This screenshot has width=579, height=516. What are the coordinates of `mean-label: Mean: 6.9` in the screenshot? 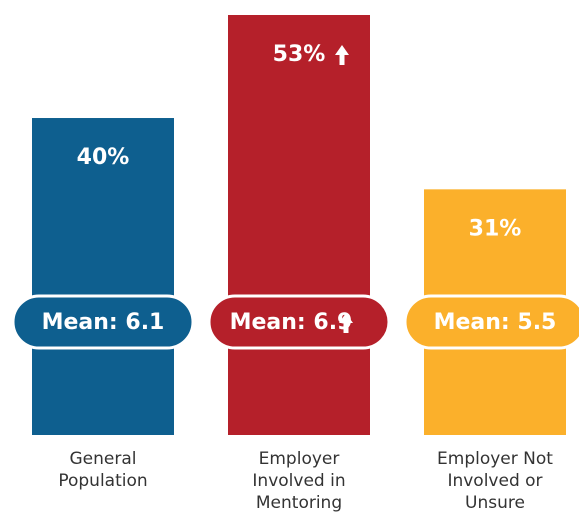 It's located at (291, 322).